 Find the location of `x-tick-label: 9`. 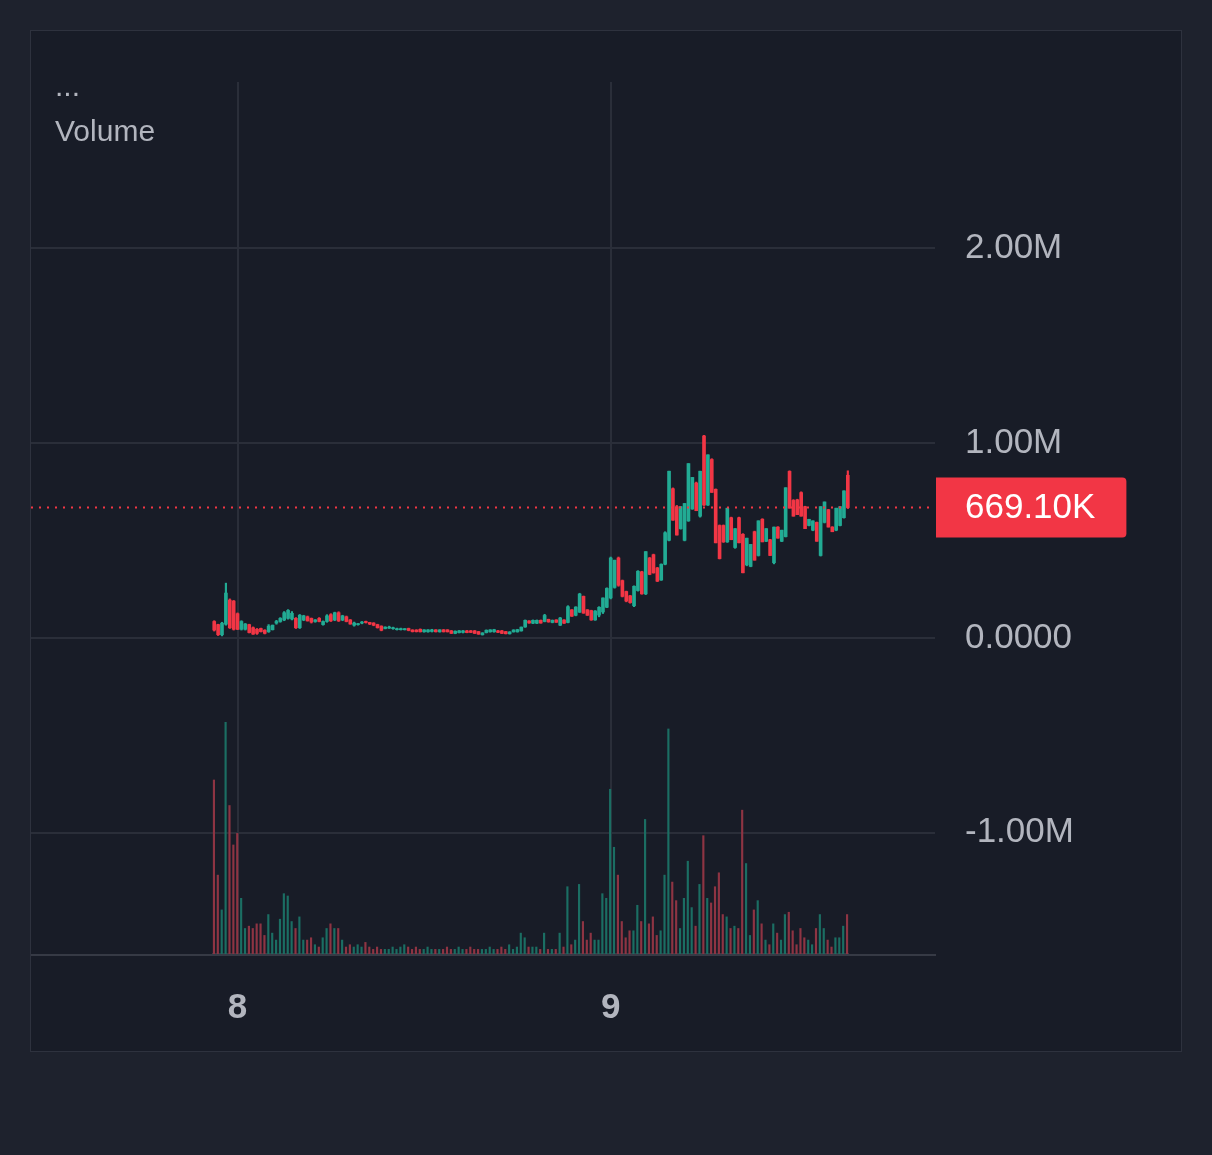

x-tick-label: 9 is located at coordinates (610, 1005).